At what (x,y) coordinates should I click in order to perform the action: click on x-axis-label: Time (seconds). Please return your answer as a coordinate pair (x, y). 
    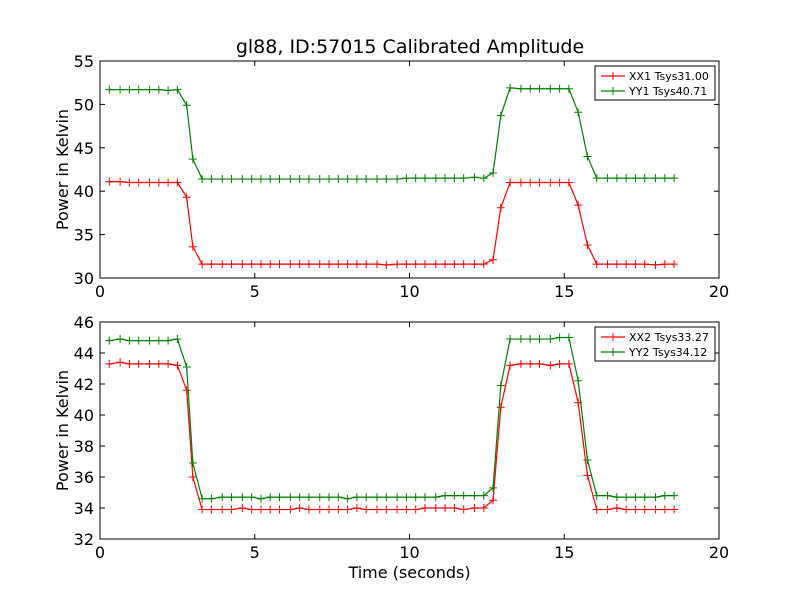
    Looking at the image, I should click on (408, 572).